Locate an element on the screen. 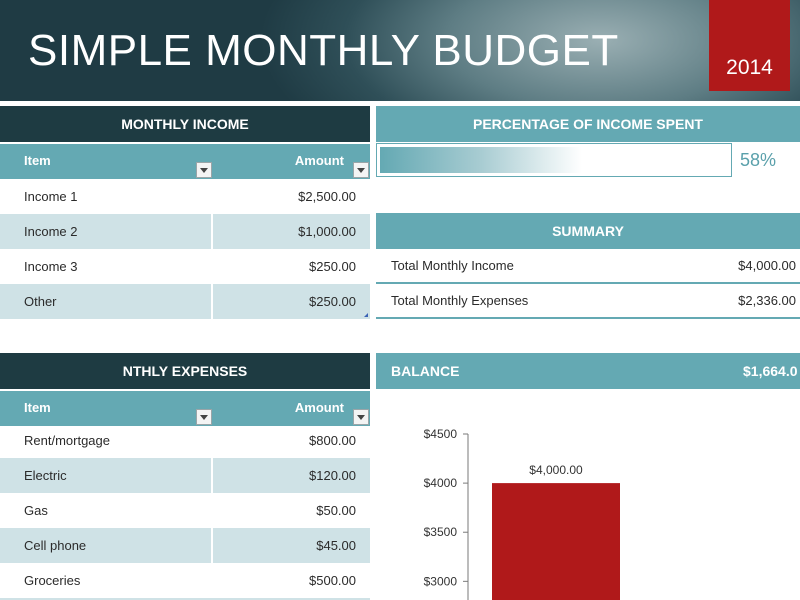 This screenshot has height=600, width=800. bar-total-income is located at coordinates (556, 541).